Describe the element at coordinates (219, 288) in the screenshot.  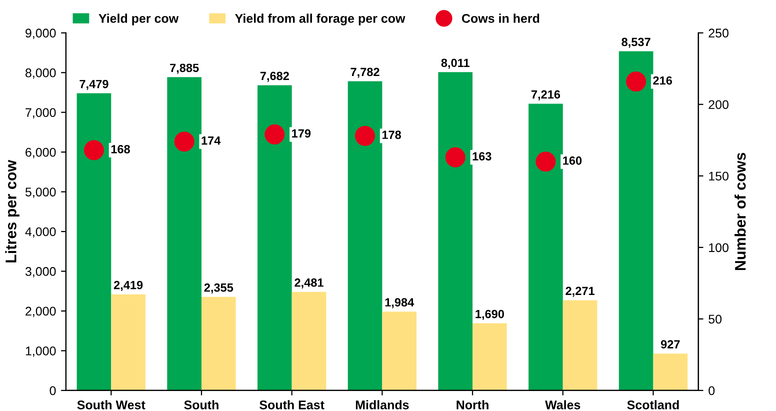
I see `data-label: 2,355` at that location.